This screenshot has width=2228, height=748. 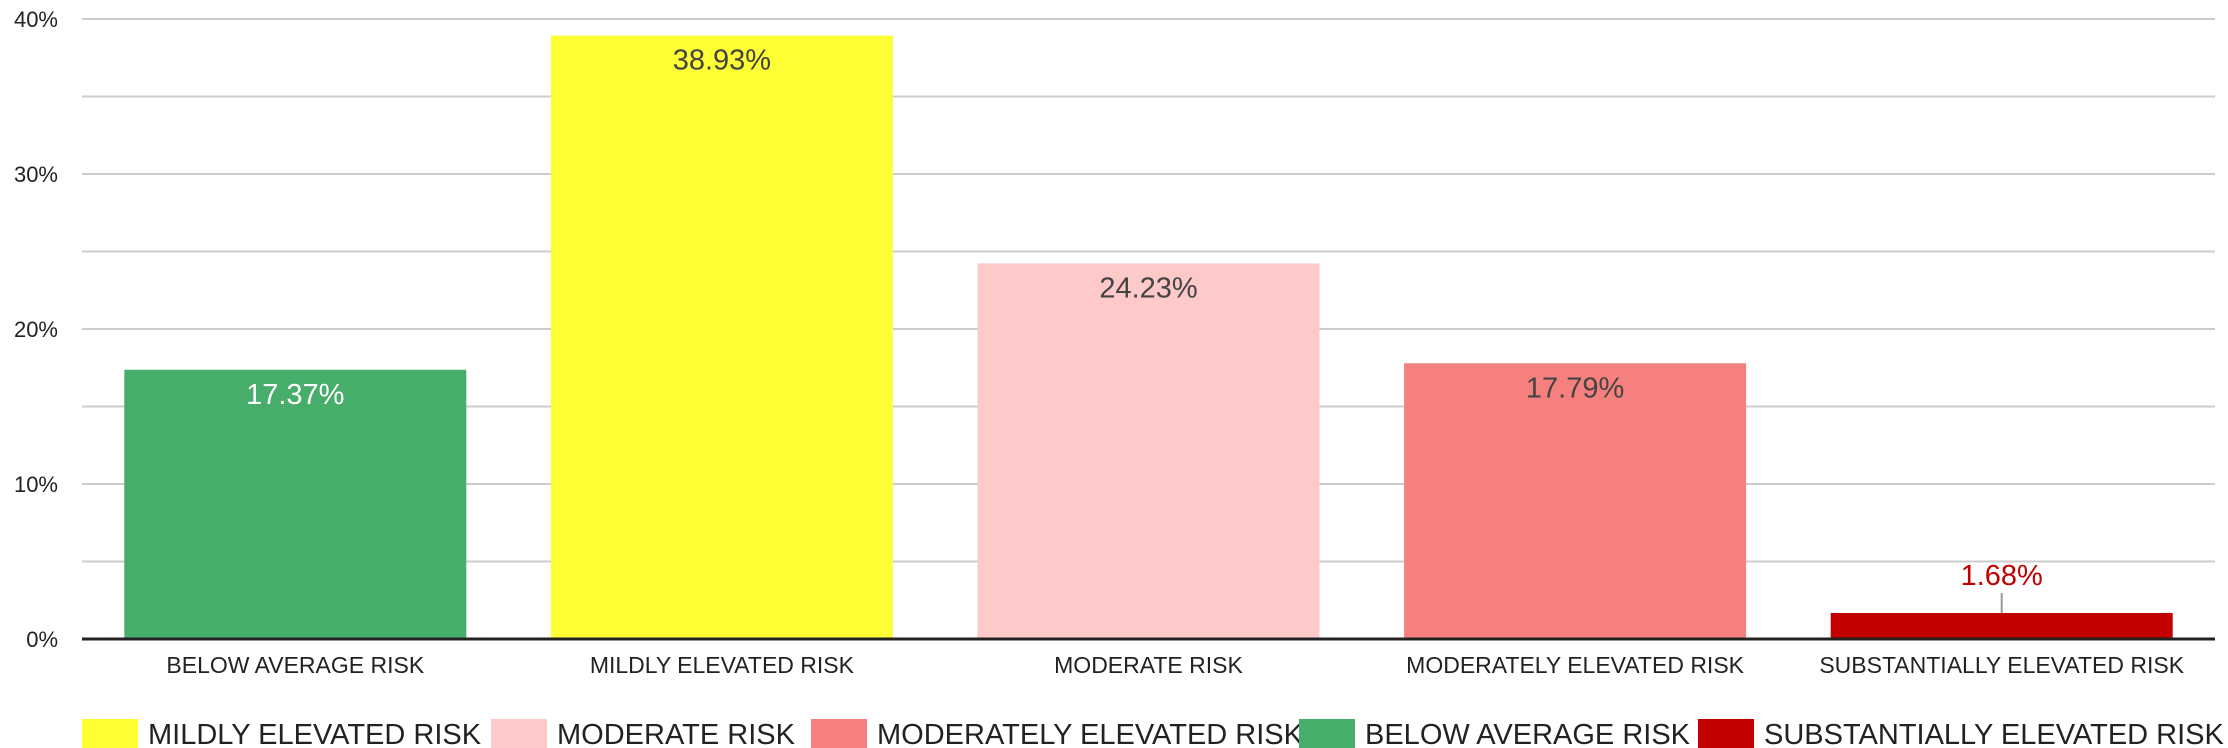 I want to click on legend-label: MODERATELY ELEVATED RISK, so click(x=1090, y=733).